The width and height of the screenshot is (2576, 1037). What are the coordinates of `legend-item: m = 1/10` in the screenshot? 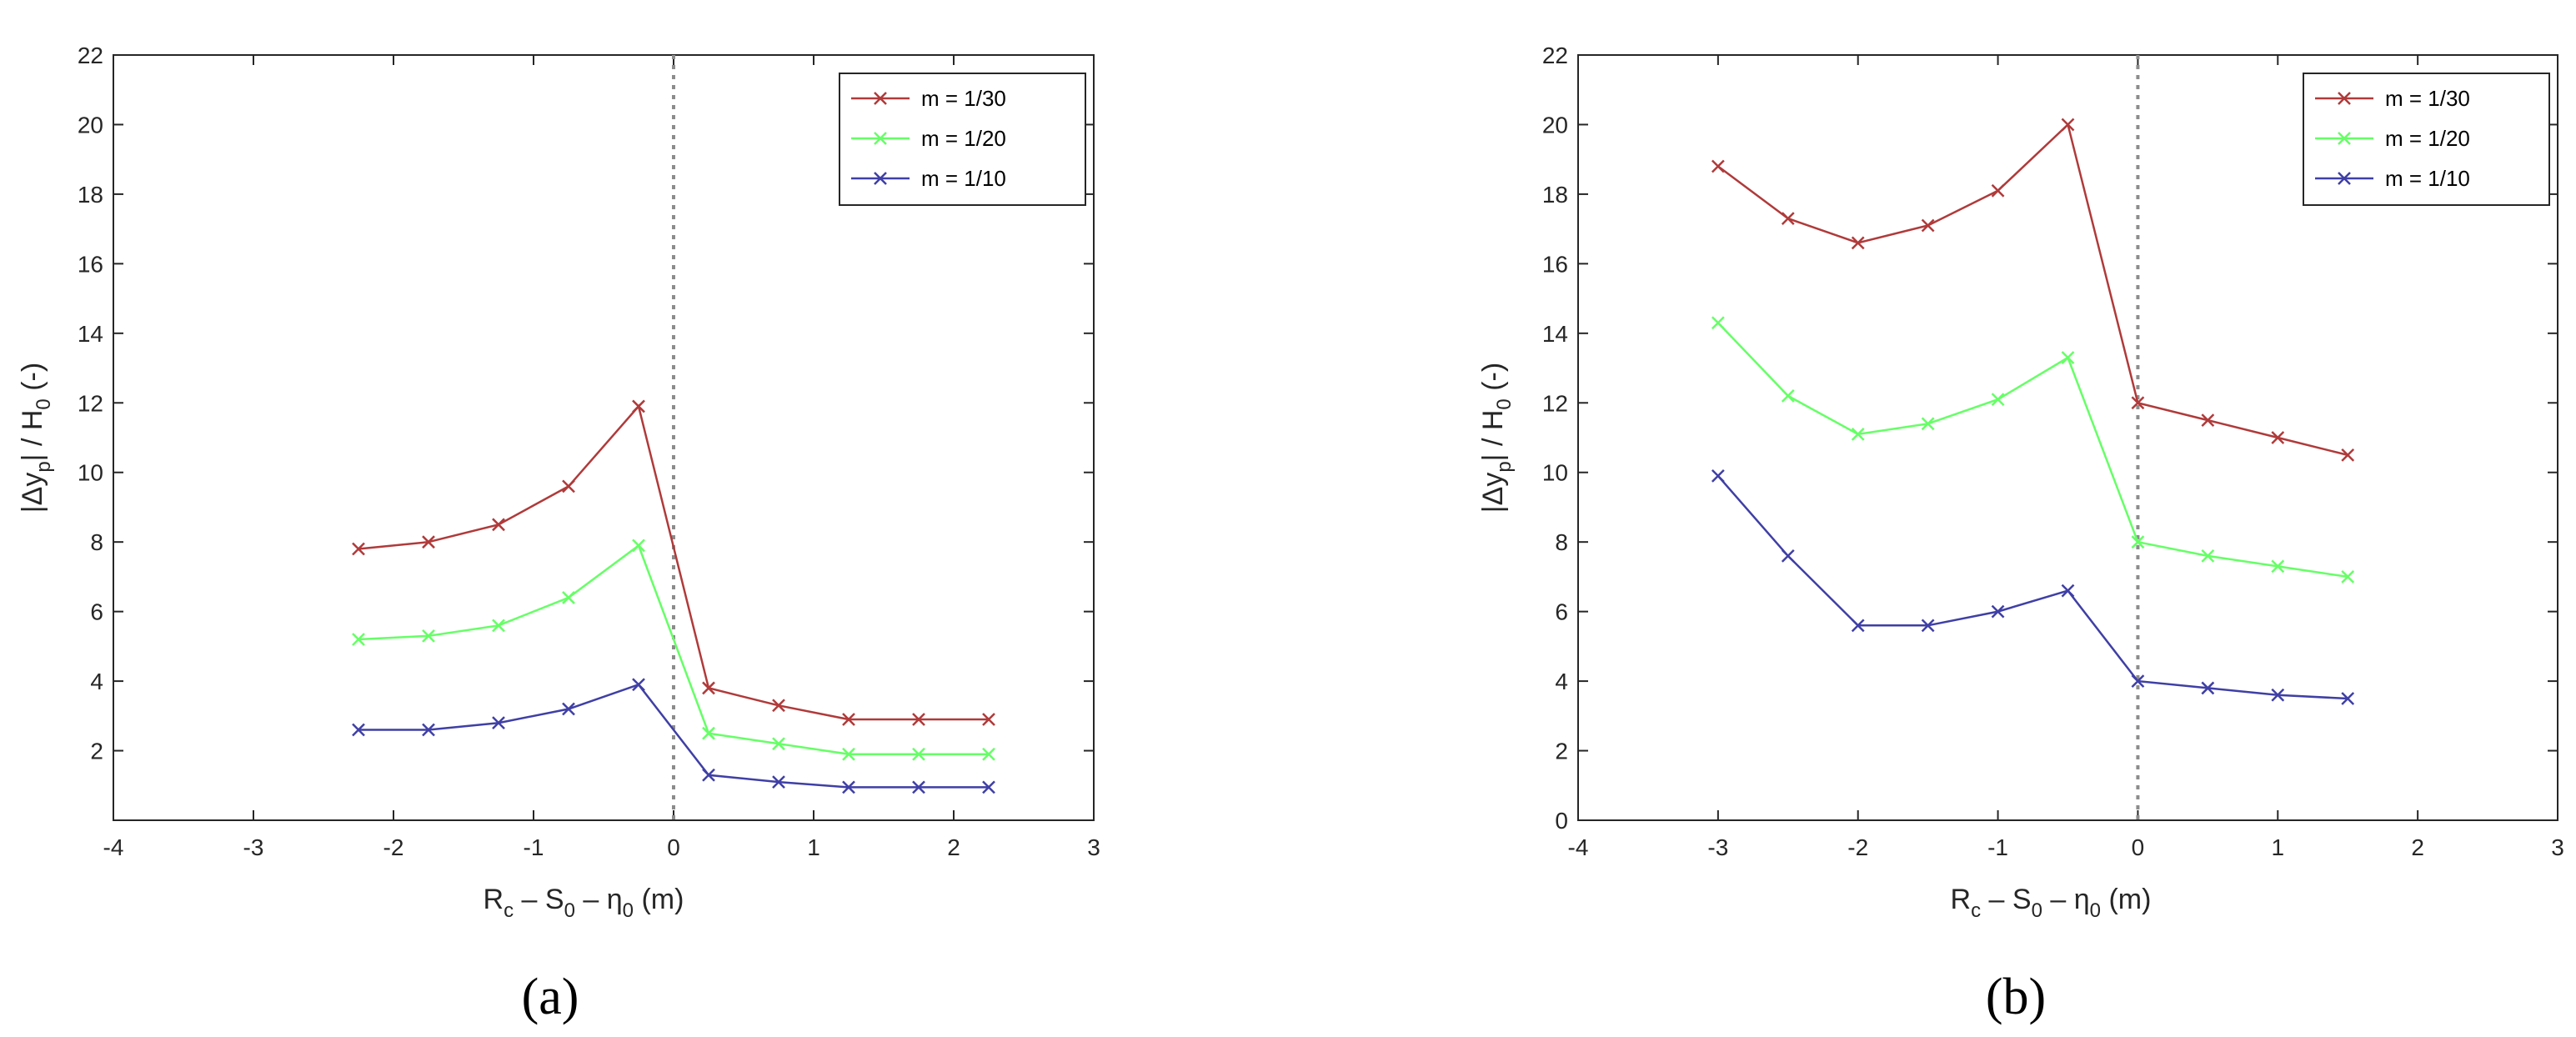 It's located at (2392, 178).